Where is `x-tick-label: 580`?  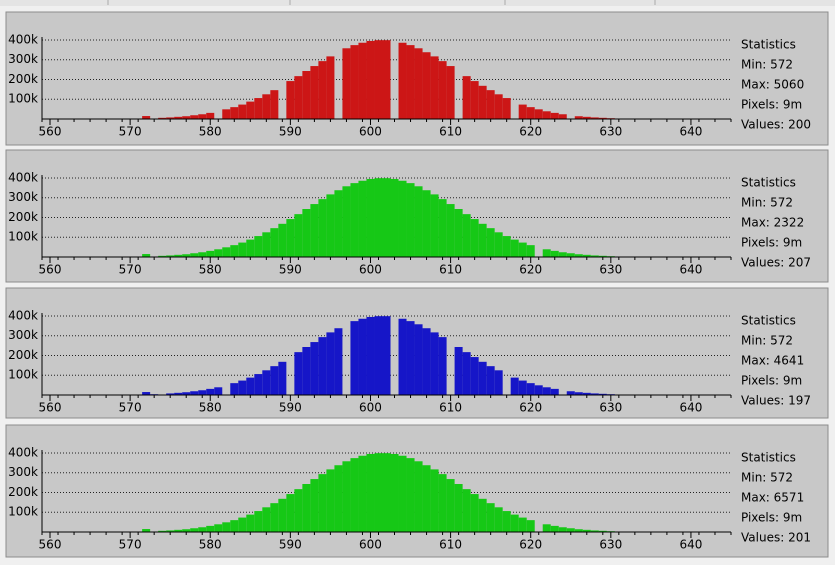 x-tick-label: 580 is located at coordinates (210, 408).